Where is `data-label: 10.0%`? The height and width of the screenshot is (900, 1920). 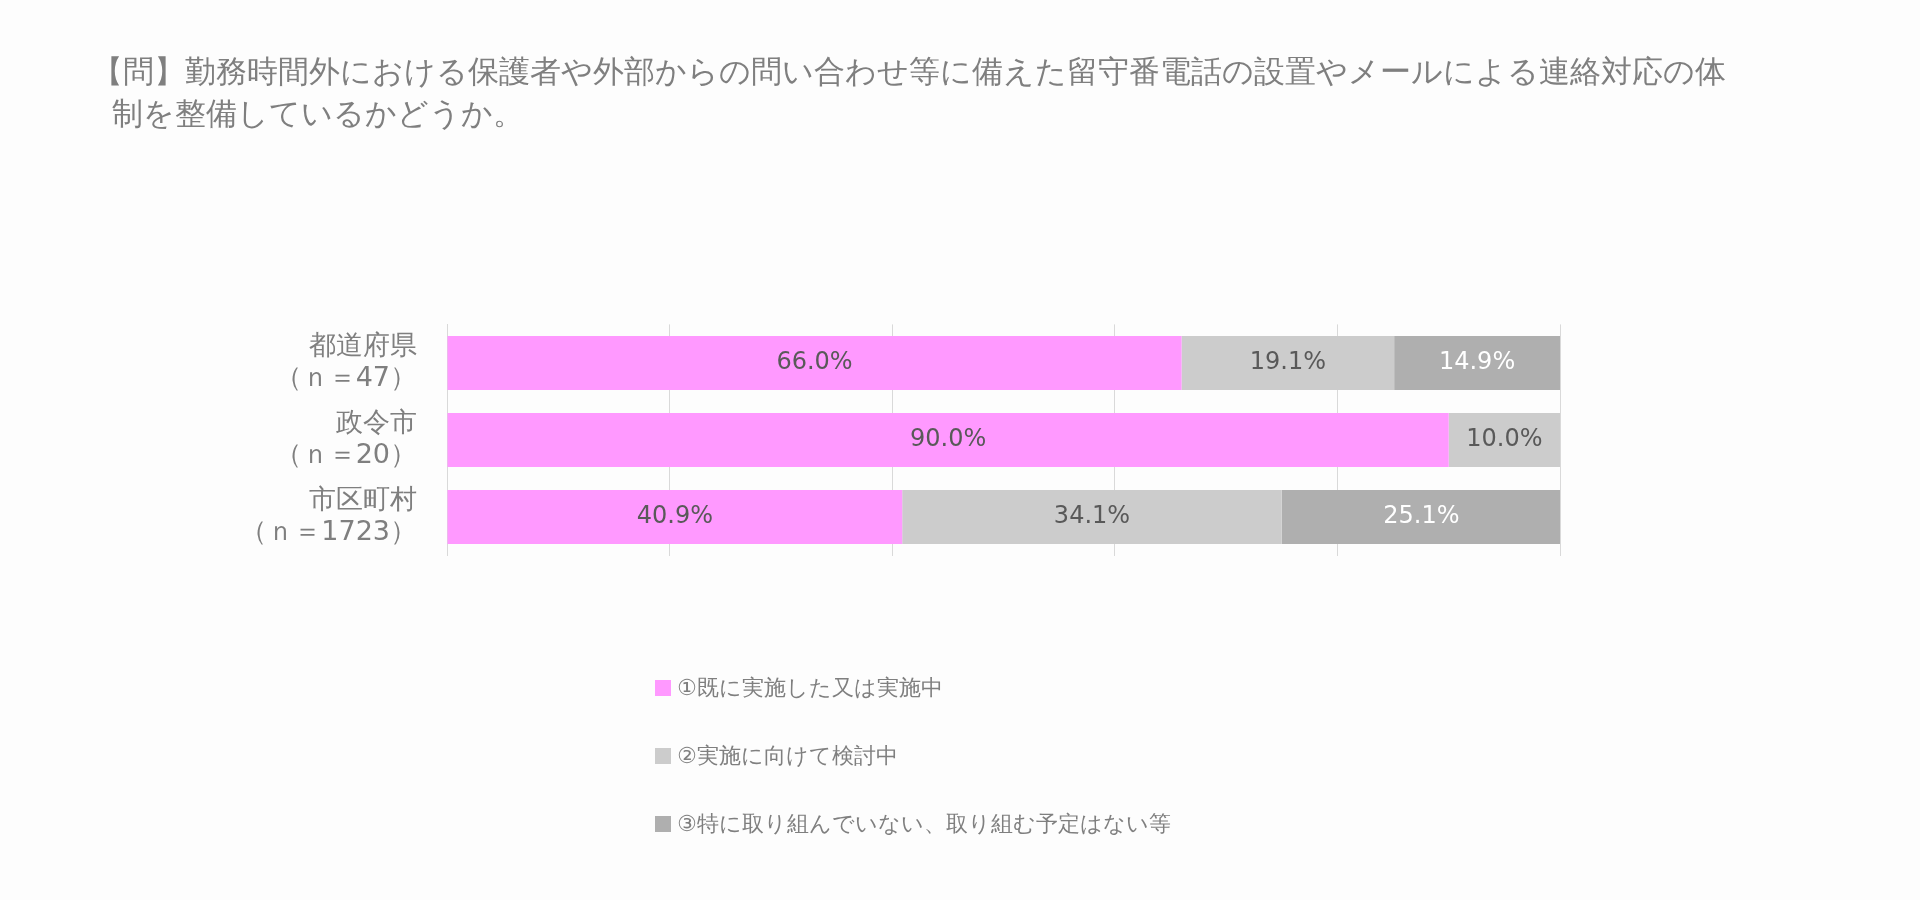
data-label: 10.0% is located at coordinates (1504, 438).